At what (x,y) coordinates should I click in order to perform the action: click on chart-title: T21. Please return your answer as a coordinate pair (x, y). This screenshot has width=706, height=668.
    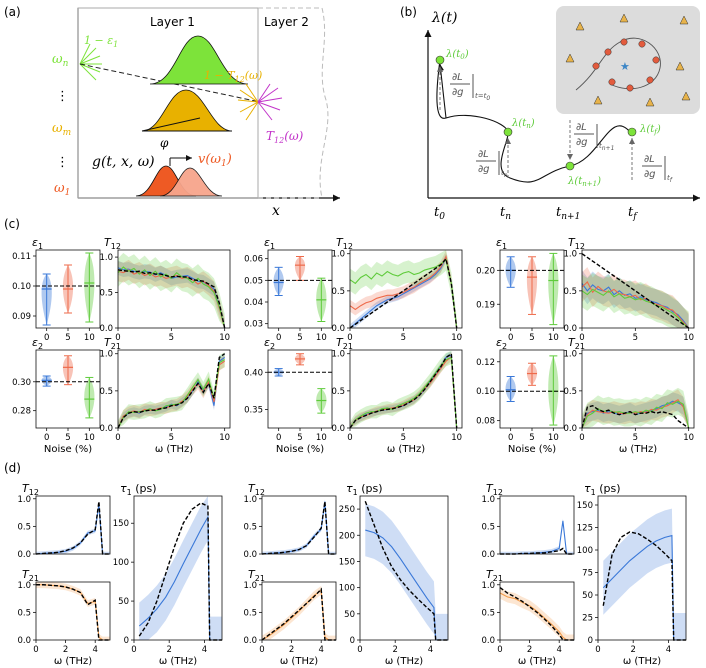
    Looking at the image, I should click on (256, 575).